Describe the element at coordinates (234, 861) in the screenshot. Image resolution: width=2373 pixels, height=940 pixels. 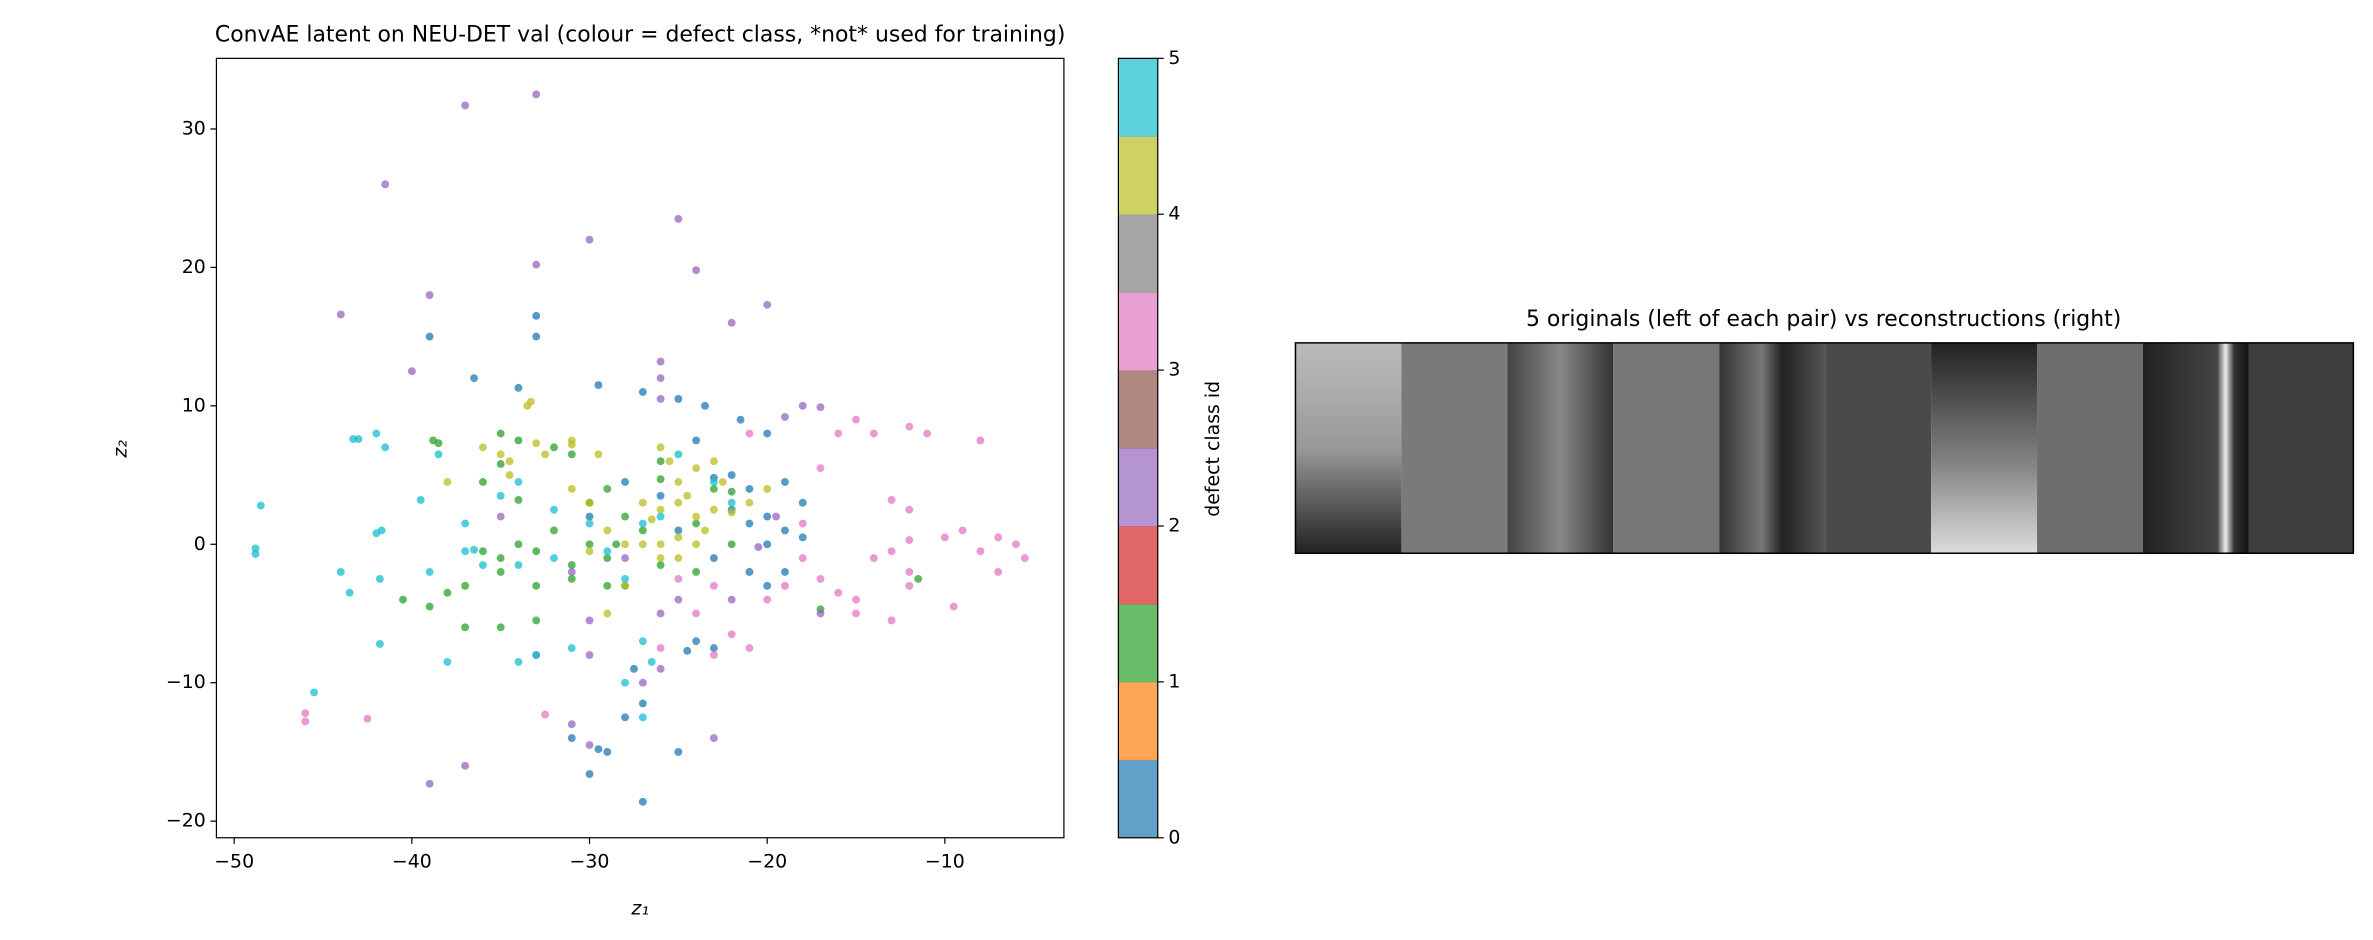
I see `x-tick-label: −50` at that location.